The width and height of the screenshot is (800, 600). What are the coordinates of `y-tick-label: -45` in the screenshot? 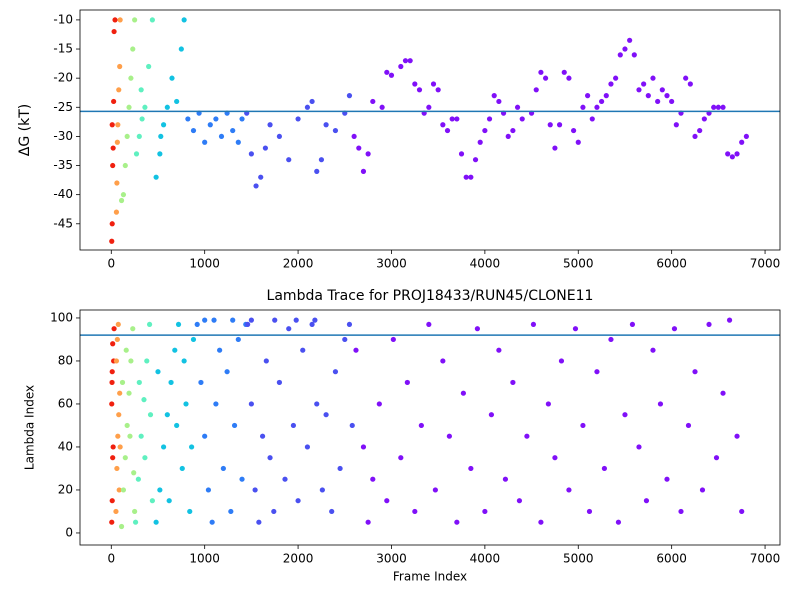 It's located at (63, 223).